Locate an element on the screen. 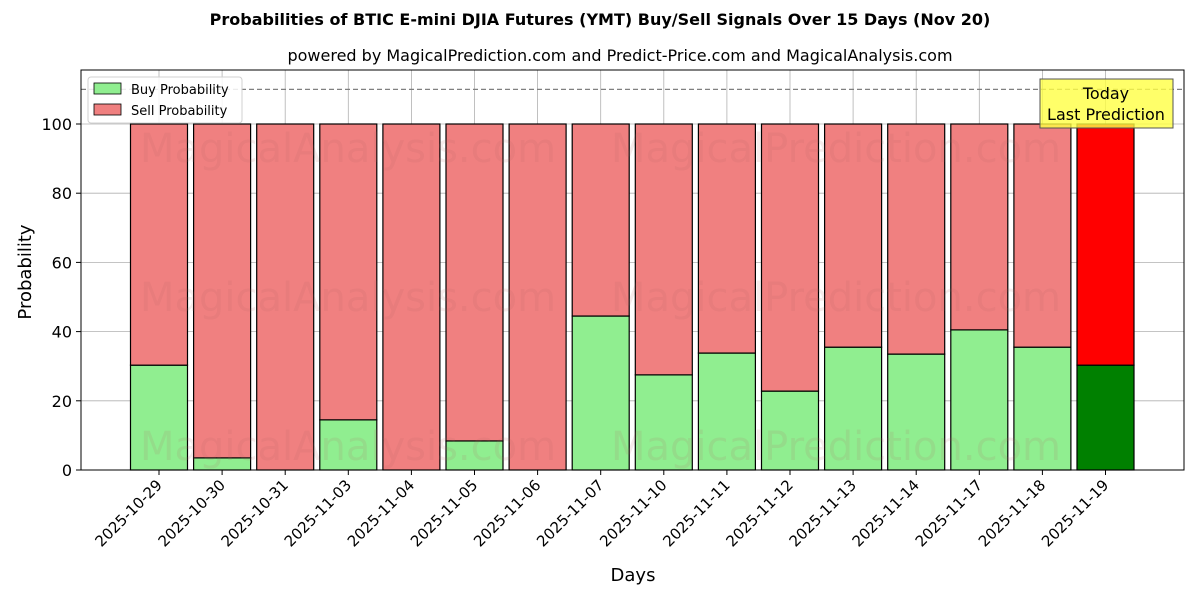  x-tick-label: 2025-11-07 is located at coordinates (570, 513).